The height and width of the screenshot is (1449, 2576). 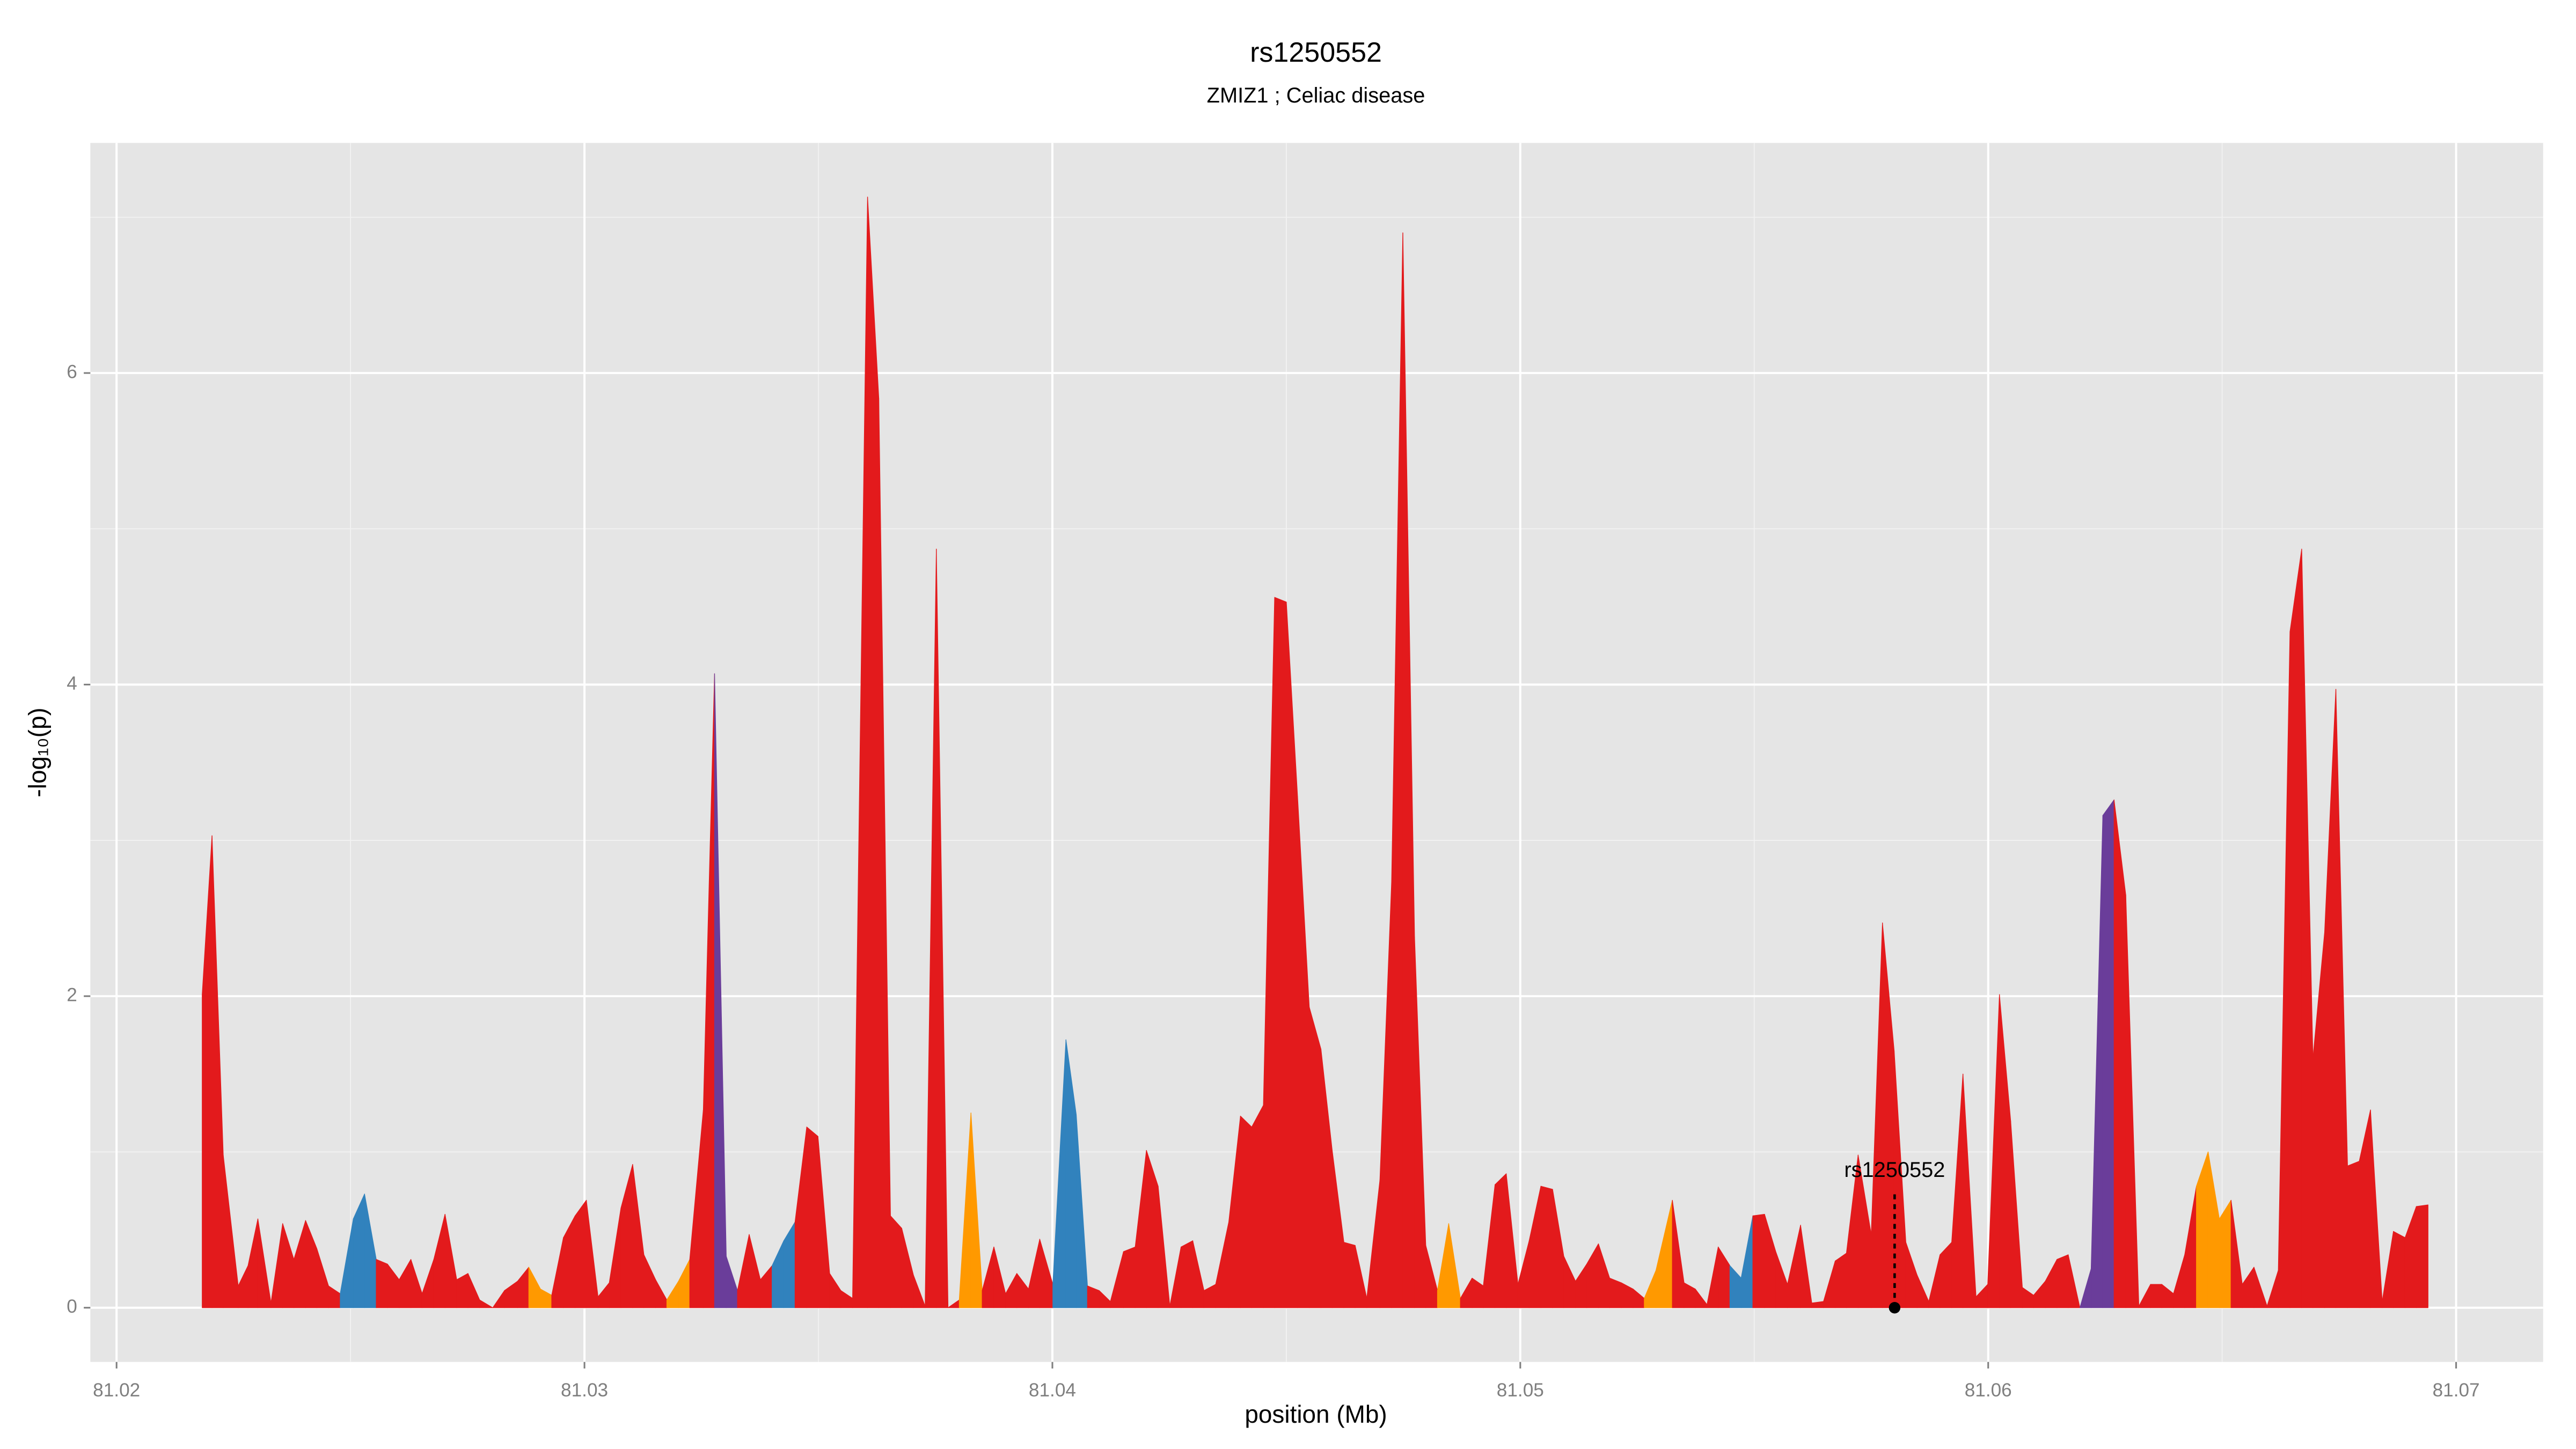 I want to click on y-tick-label: 6, so click(x=72, y=371).